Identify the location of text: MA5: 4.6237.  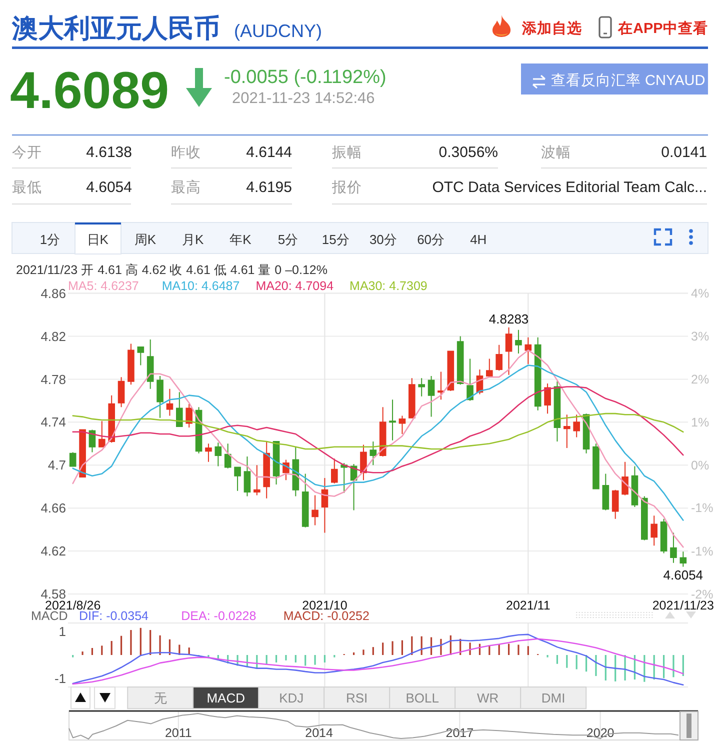
(103, 286).